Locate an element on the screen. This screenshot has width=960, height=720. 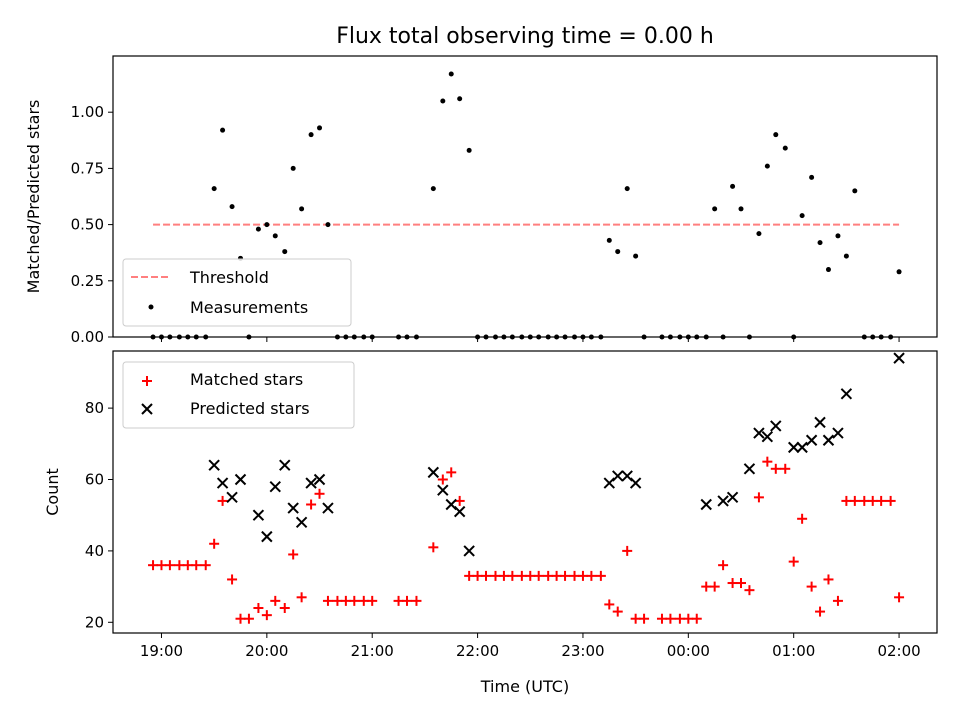
x-tick-label: 00:00 is located at coordinates (688, 651).